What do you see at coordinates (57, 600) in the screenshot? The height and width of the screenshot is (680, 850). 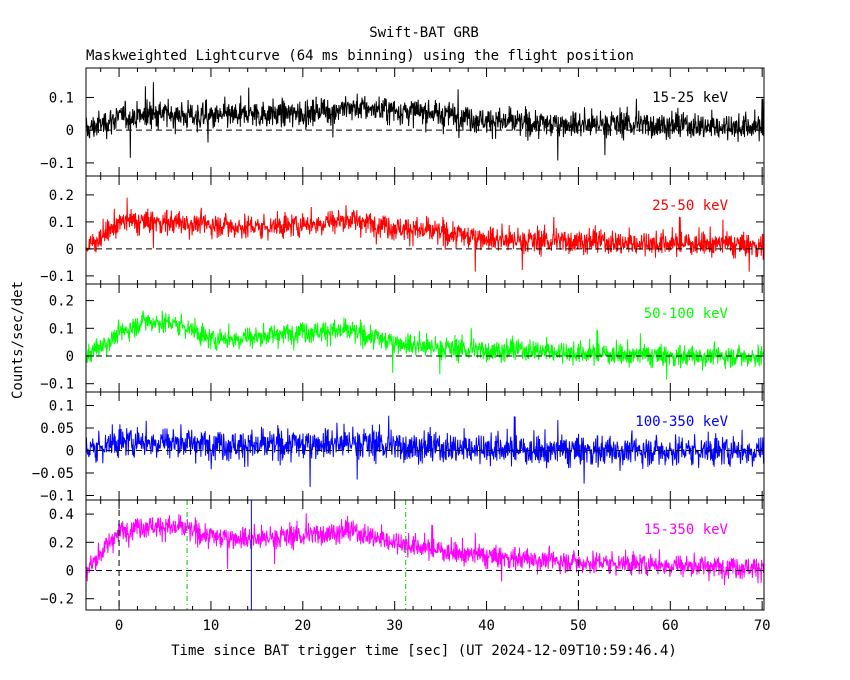 I see `y-tick-label: −0.2` at bounding box center [57, 600].